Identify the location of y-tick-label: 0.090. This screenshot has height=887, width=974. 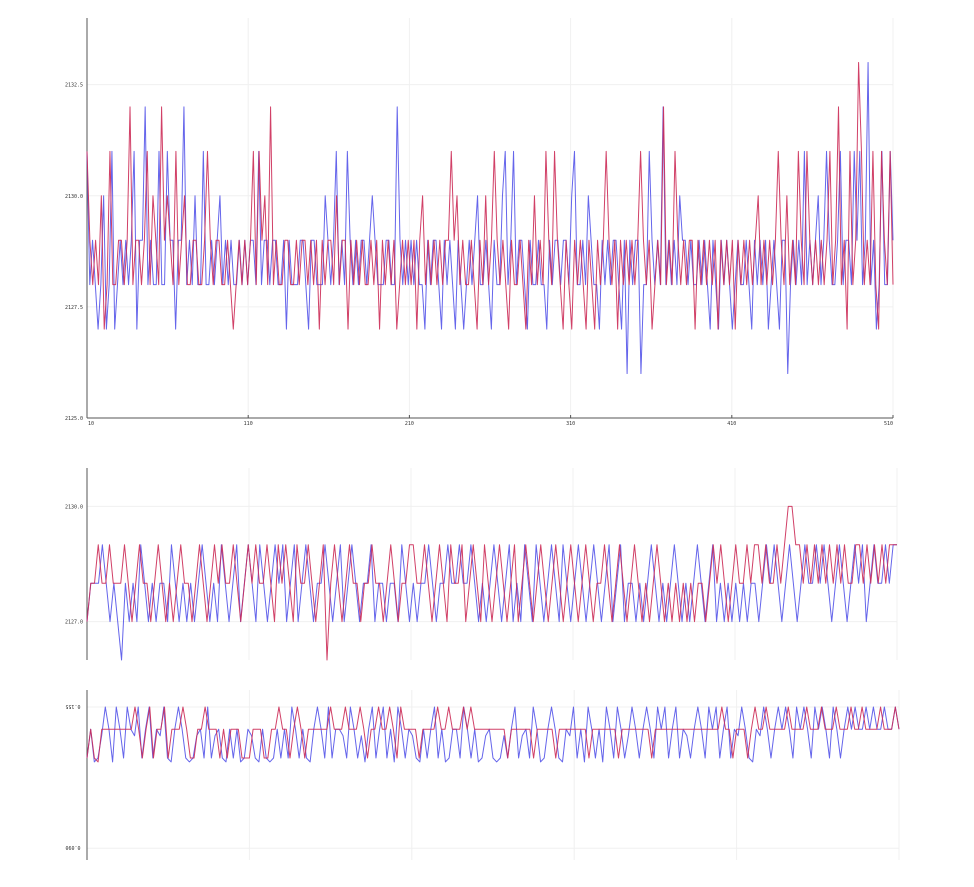
(72, 847).